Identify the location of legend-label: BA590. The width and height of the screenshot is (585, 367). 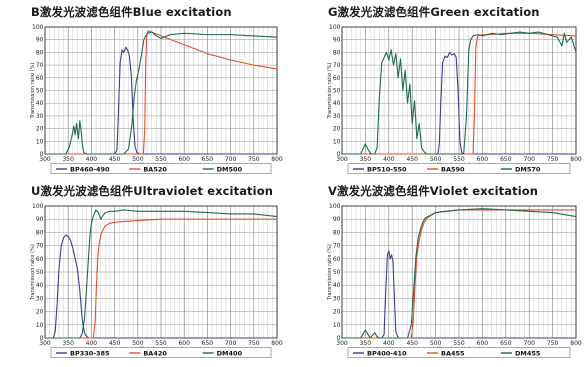
(453, 169).